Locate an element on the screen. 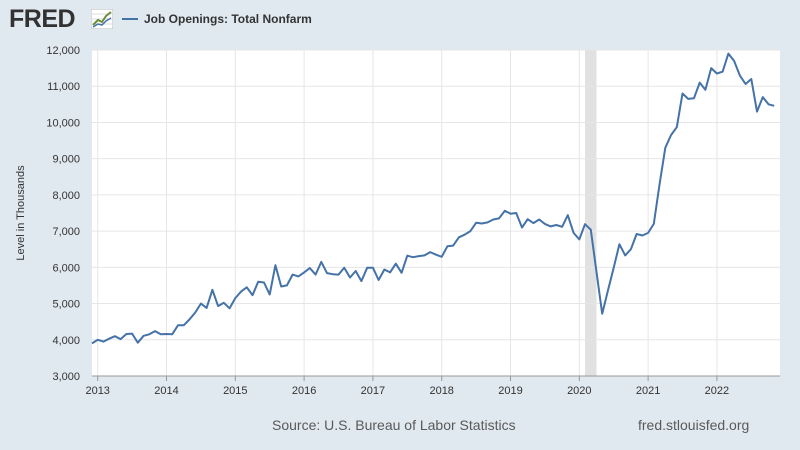 This screenshot has width=800, height=450. y-tick-label: 4,000 is located at coordinates (66, 341).